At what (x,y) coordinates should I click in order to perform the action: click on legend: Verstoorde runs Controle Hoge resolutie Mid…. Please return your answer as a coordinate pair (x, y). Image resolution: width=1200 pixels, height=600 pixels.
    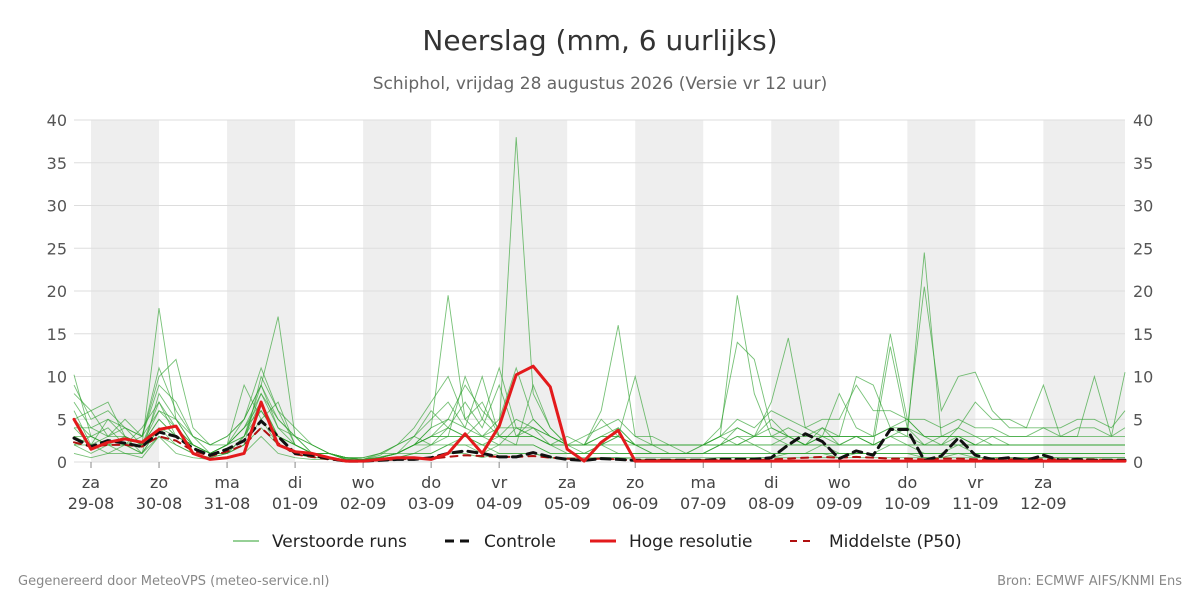
    Looking at the image, I should click on (597, 542).